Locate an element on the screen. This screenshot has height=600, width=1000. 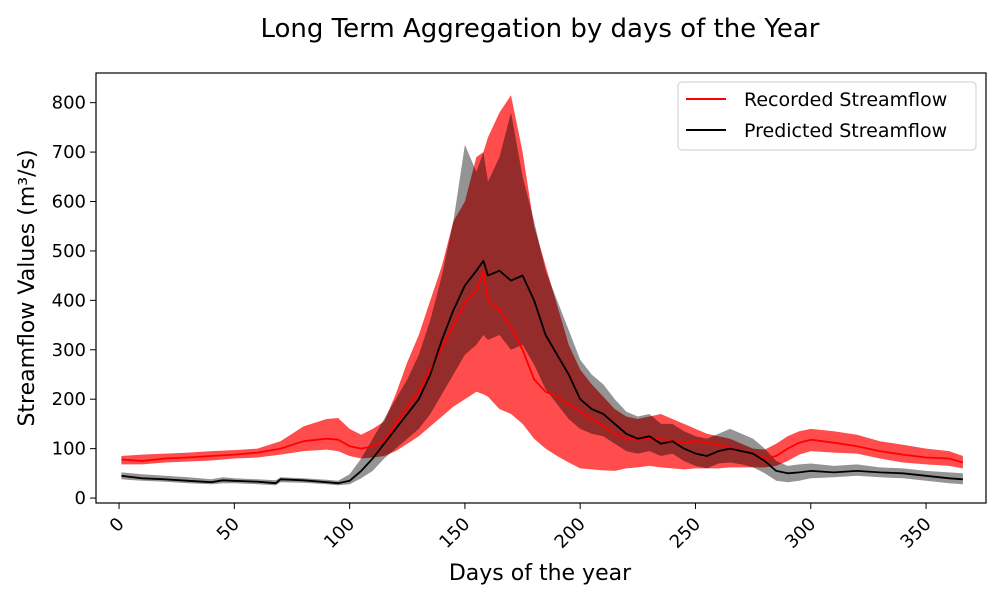
y-axis-title: Streamflow Values (m³/s) is located at coordinates (27, 287).